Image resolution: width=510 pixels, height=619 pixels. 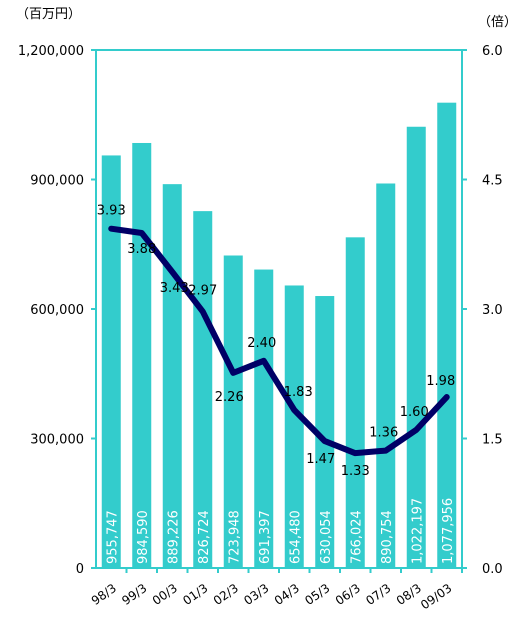 What do you see at coordinates (48, 14) in the screenshot?
I see `left-axis-unit: （百万円）` at bounding box center [48, 14].